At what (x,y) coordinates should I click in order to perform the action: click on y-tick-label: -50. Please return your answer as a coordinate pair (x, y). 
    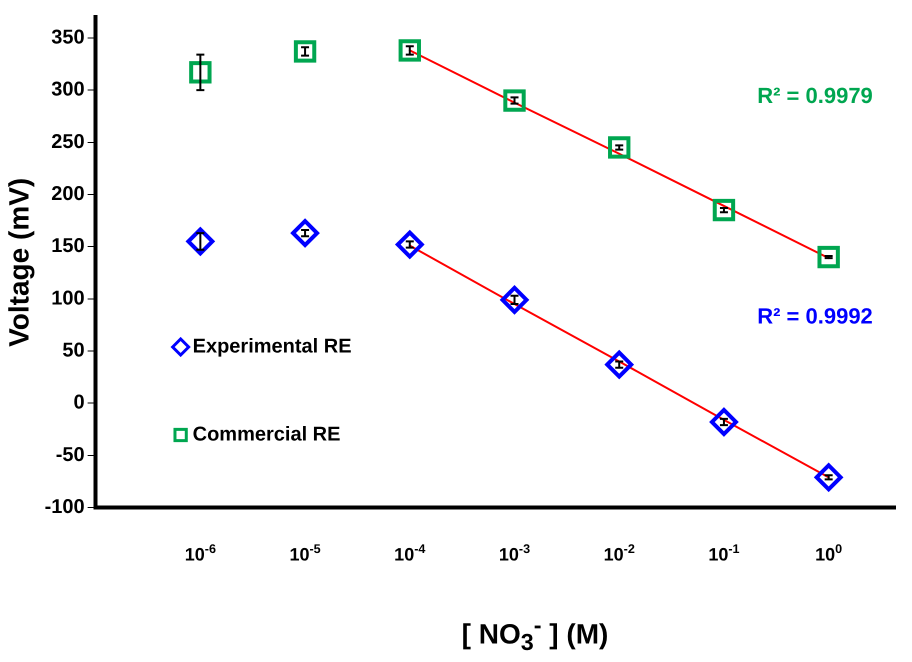
    Looking at the image, I should click on (70, 455).